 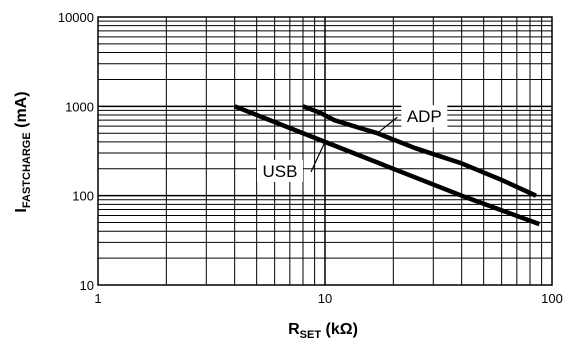 What do you see at coordinates (97, 298) in the screenshot?
I see `x-tick-label: 1` at bounding box center [97, 298].